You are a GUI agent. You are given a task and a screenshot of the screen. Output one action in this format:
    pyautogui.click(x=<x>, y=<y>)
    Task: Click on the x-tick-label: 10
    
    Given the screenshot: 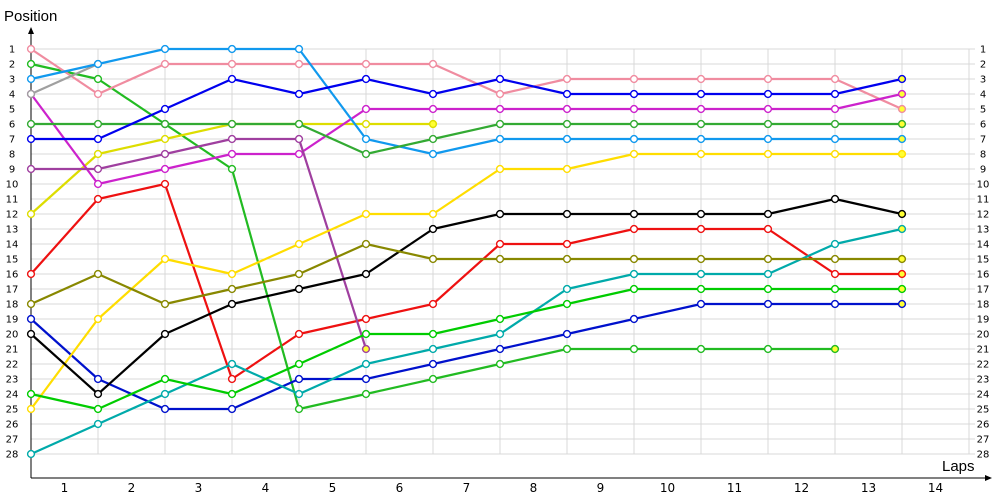 What is the action you would take?
    pyautogui.click(x=667, y=488)
    